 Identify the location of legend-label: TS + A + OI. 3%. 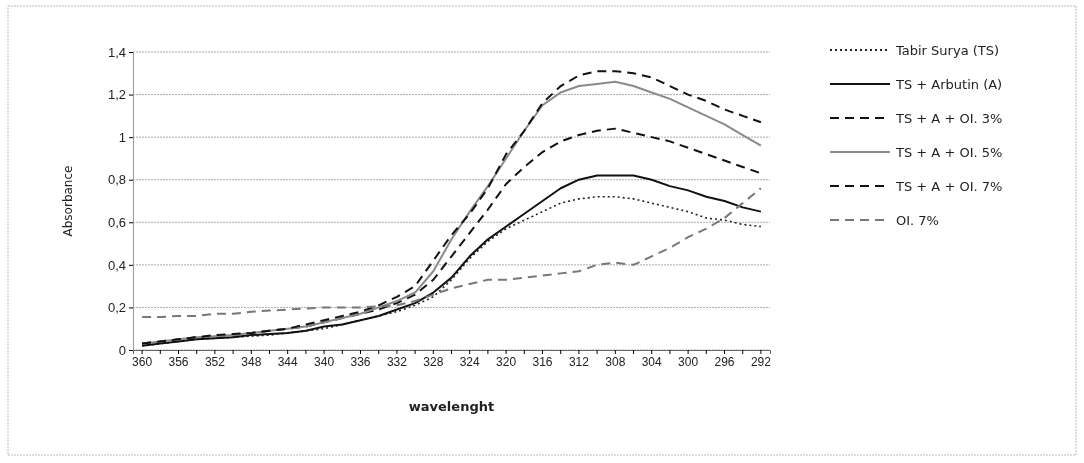
(949, 118).